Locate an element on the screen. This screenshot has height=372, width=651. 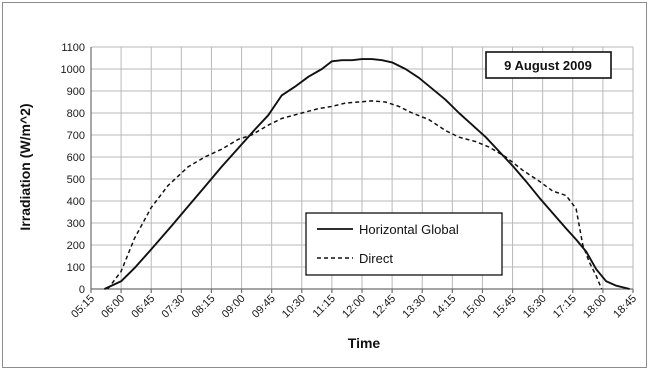
x-tick-label: 10:30 is located at coordinates (294, 307).